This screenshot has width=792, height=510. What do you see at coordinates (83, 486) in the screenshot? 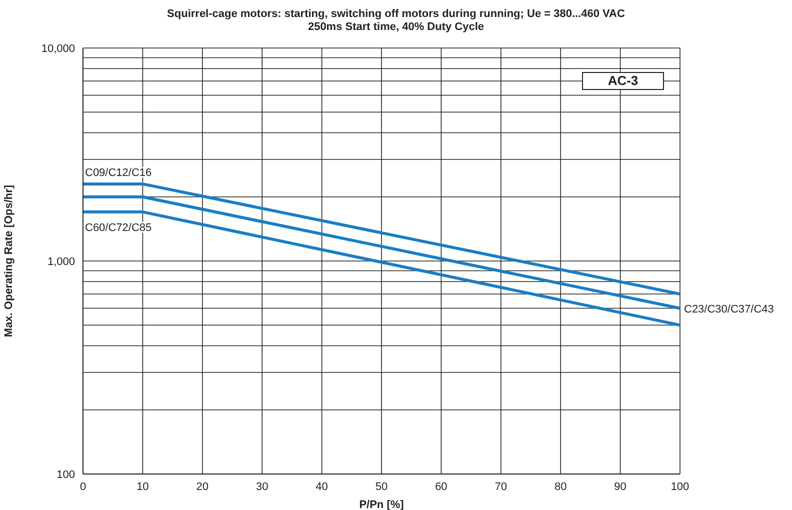
I see `x-tick-label: 0` at bounding box center [83, 486].